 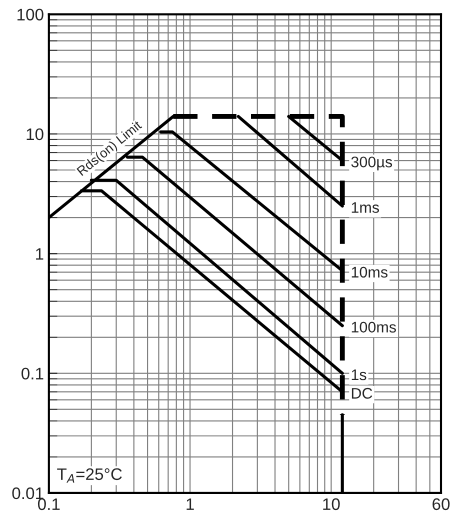 What do you see at coordinates (190, 504) in the screenshot?
I see `x-tick-label: 1` at bounding box center [190, 504].